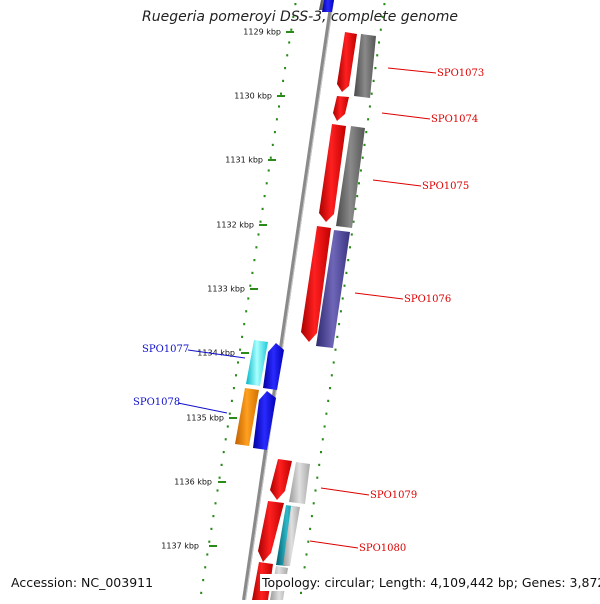  I want to click on tick-1133: 1133 kbp, so click(232, 289).